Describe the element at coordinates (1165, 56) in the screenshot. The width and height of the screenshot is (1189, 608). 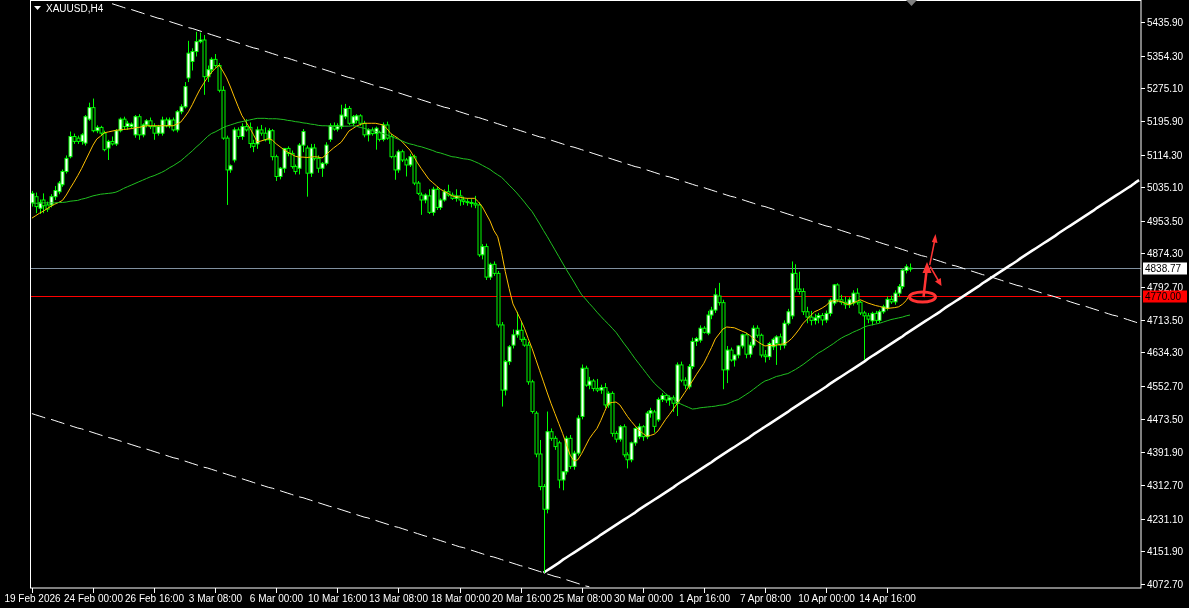
I see `y-tick-label: 5354.30` at that location.